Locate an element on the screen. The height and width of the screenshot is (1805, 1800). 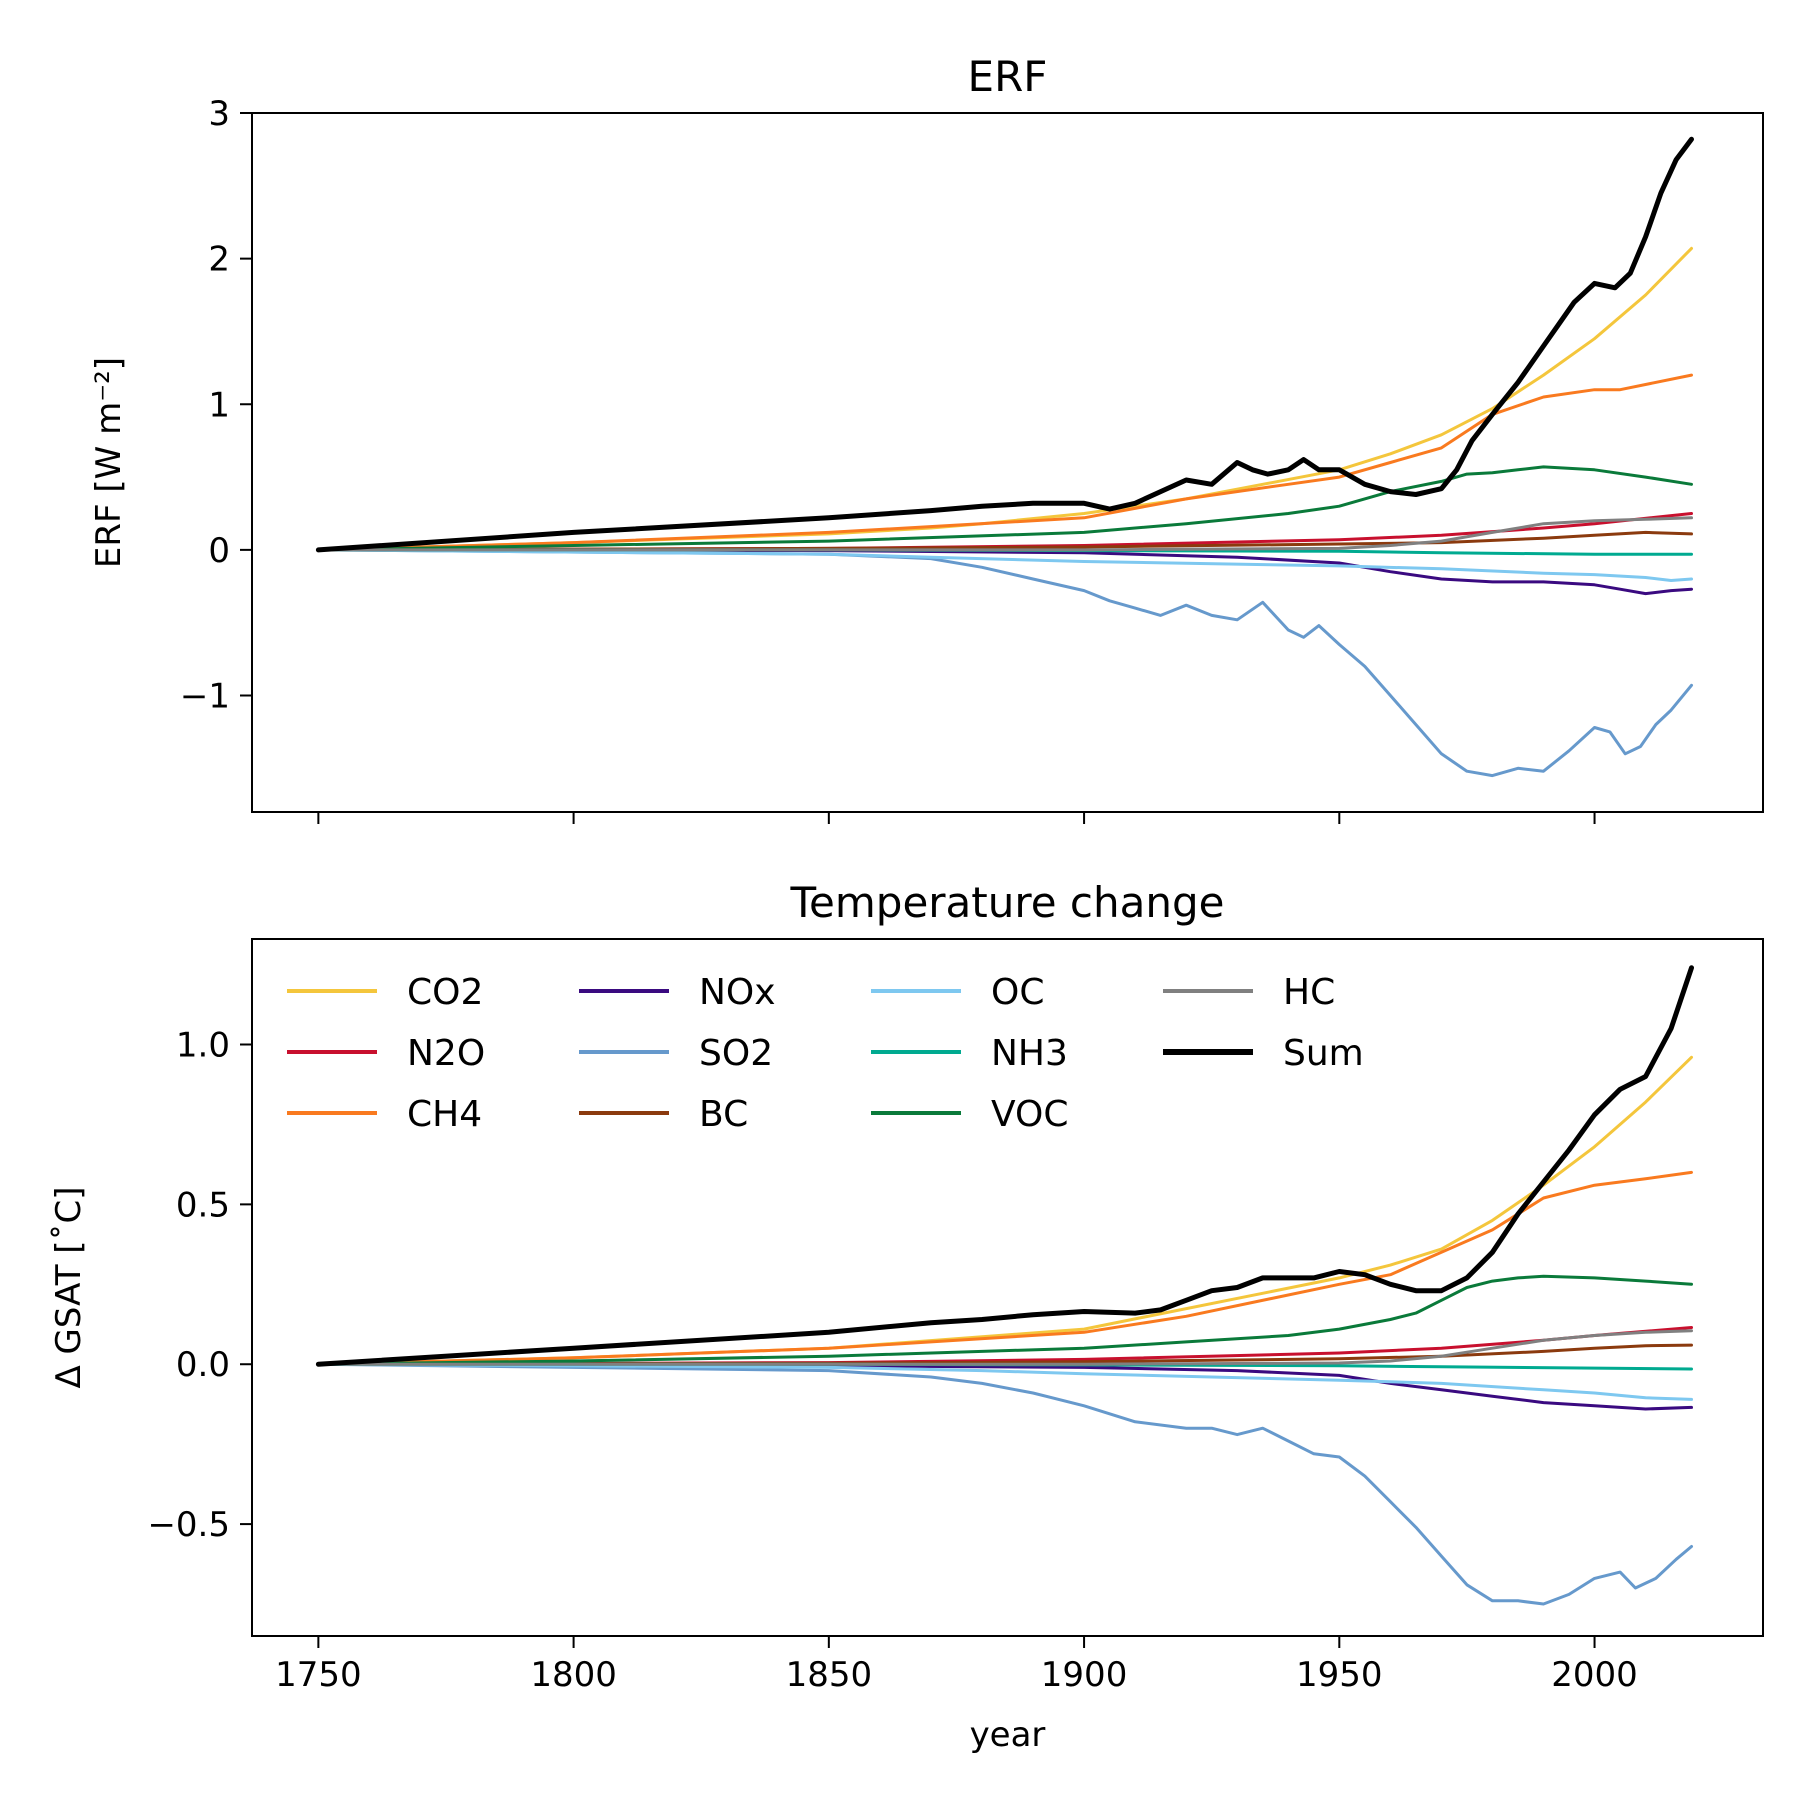
y-tick-label: 2 is located at coordinates (219, 260).